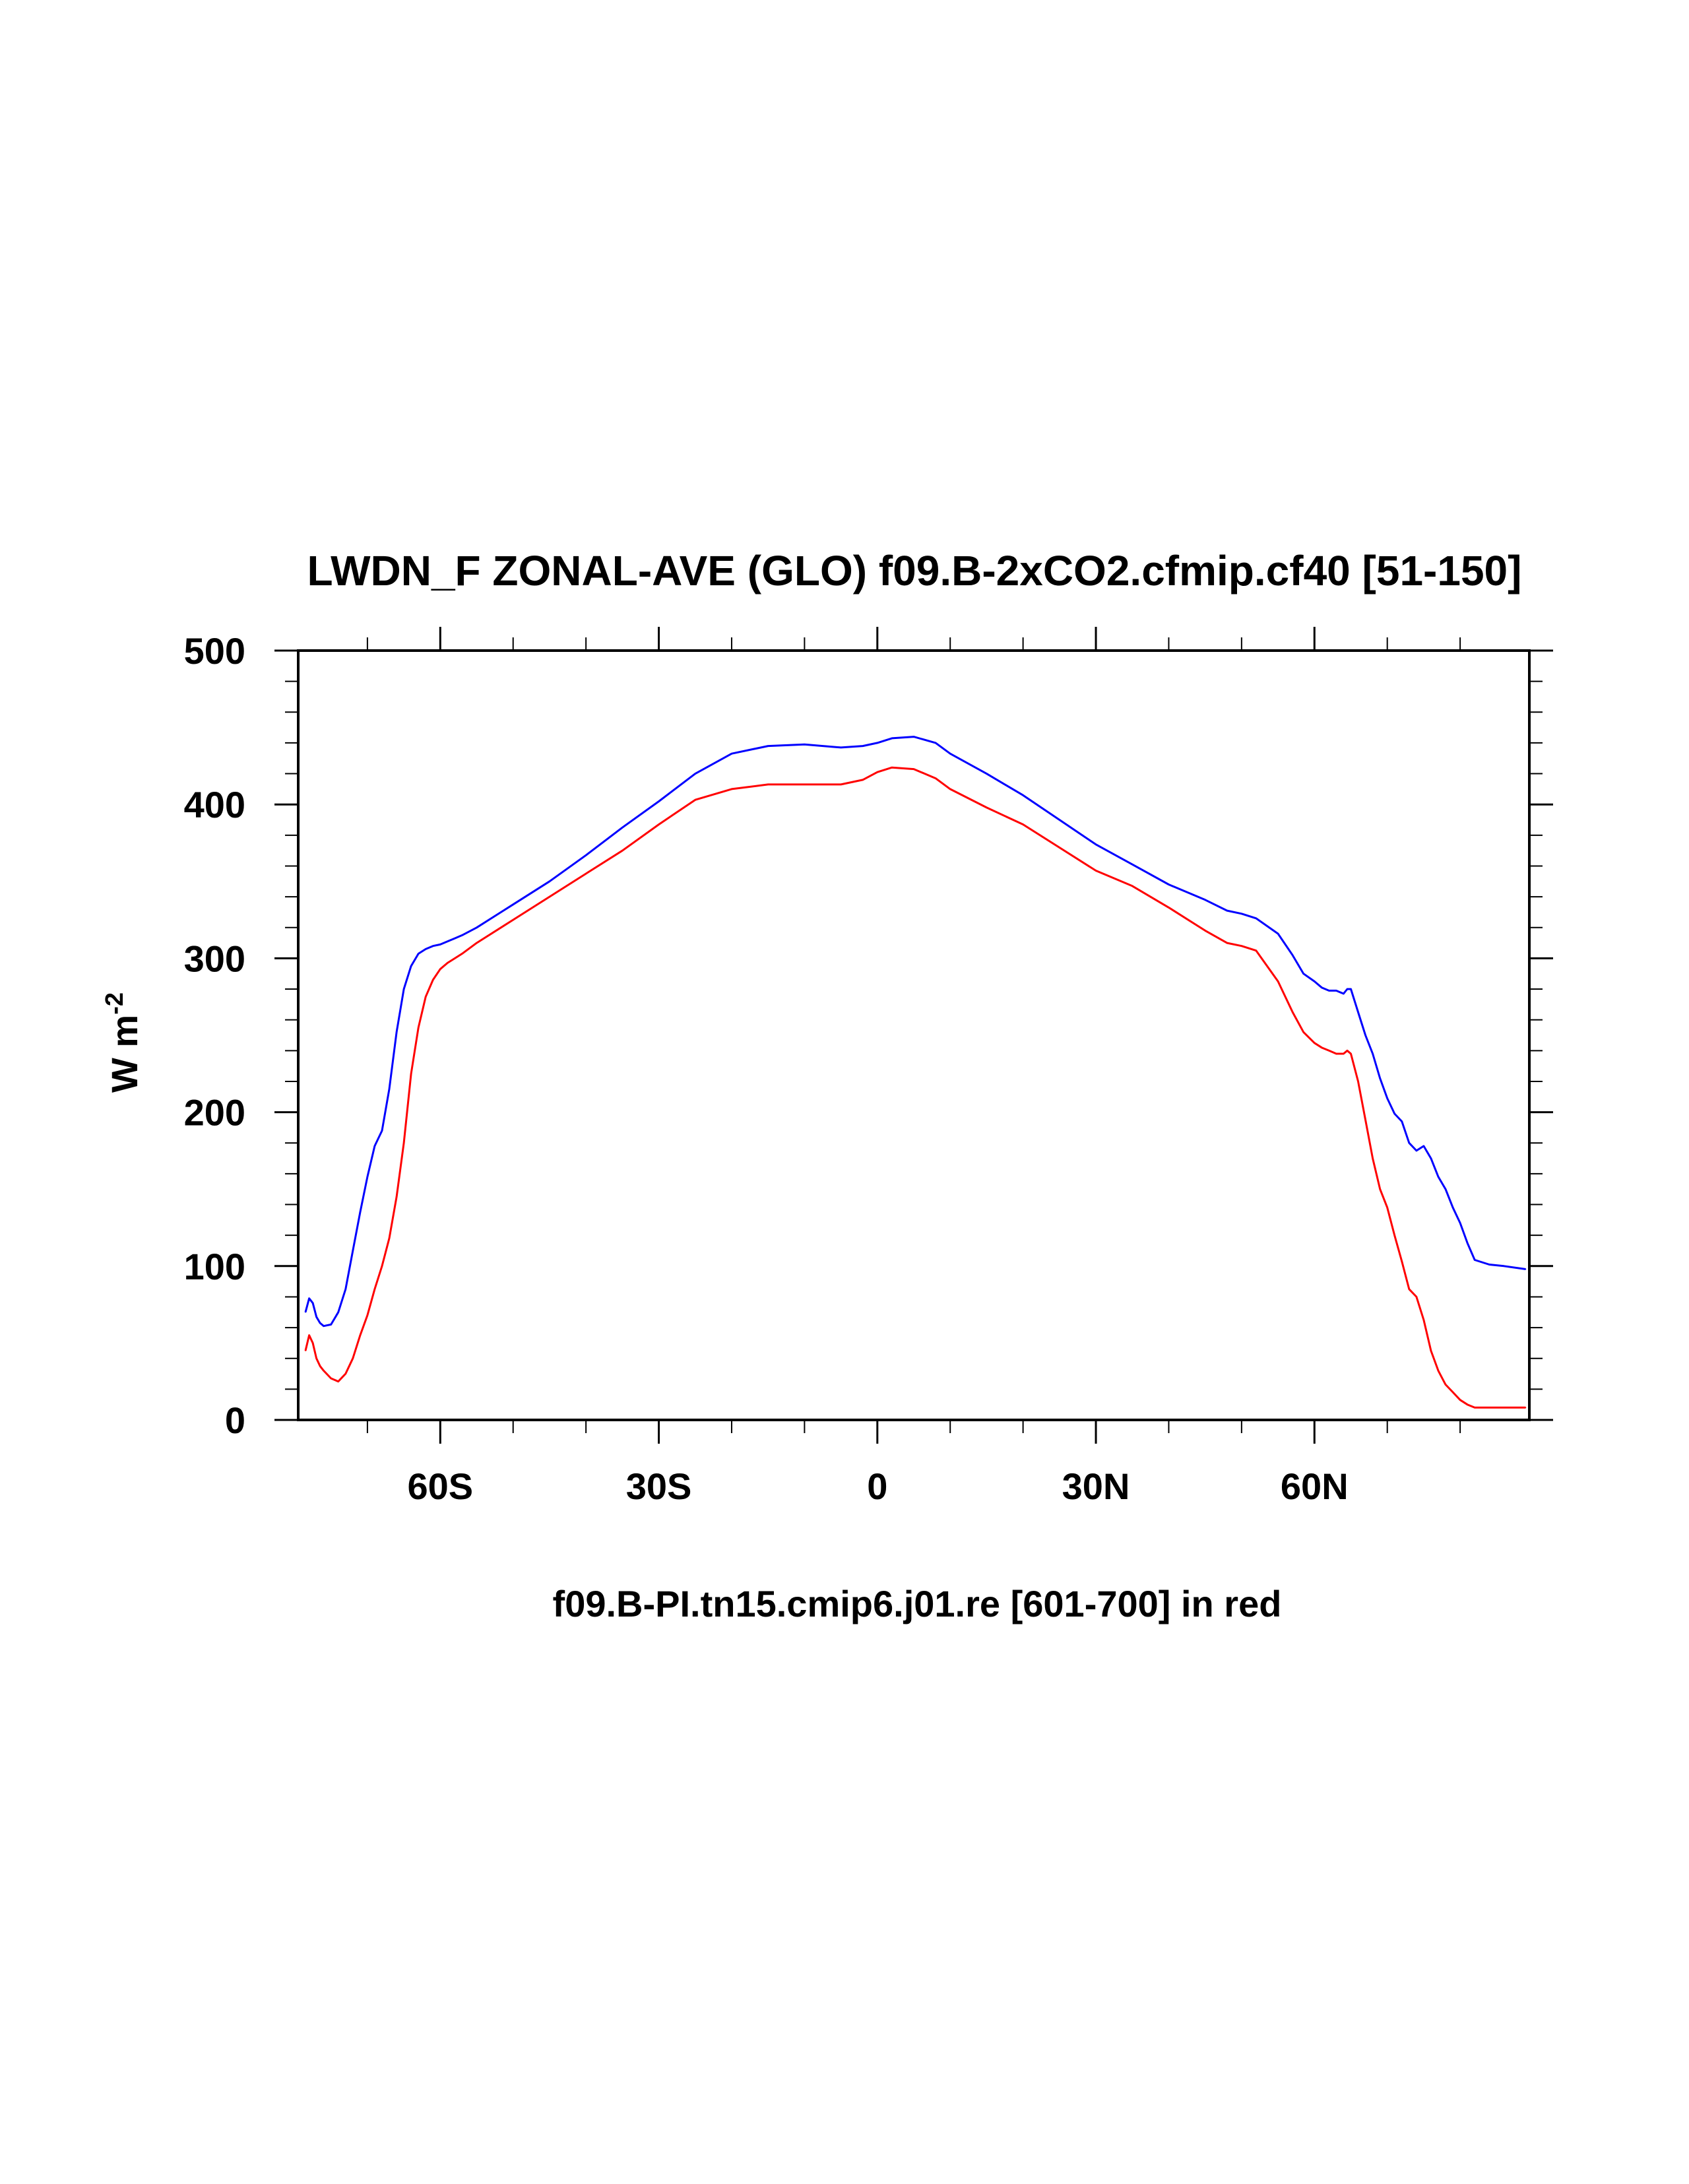 The height and width of the screenshot is (2184, 1689). I want to click on x-tick-label: 30N, so click(1096, 1486).